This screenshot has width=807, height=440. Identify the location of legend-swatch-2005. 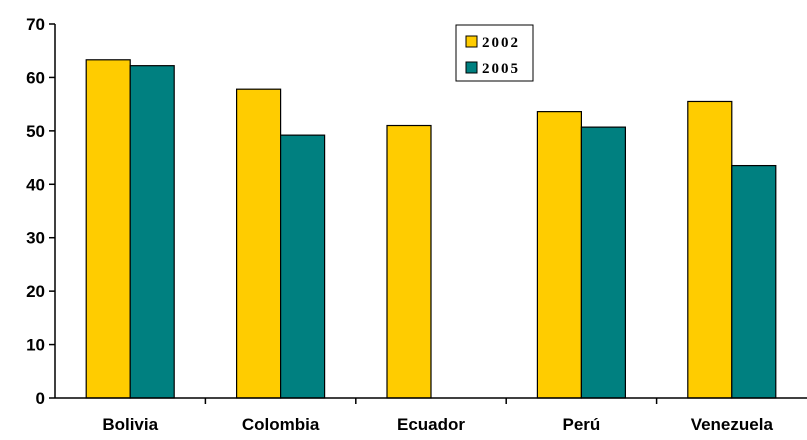
(471, 67).